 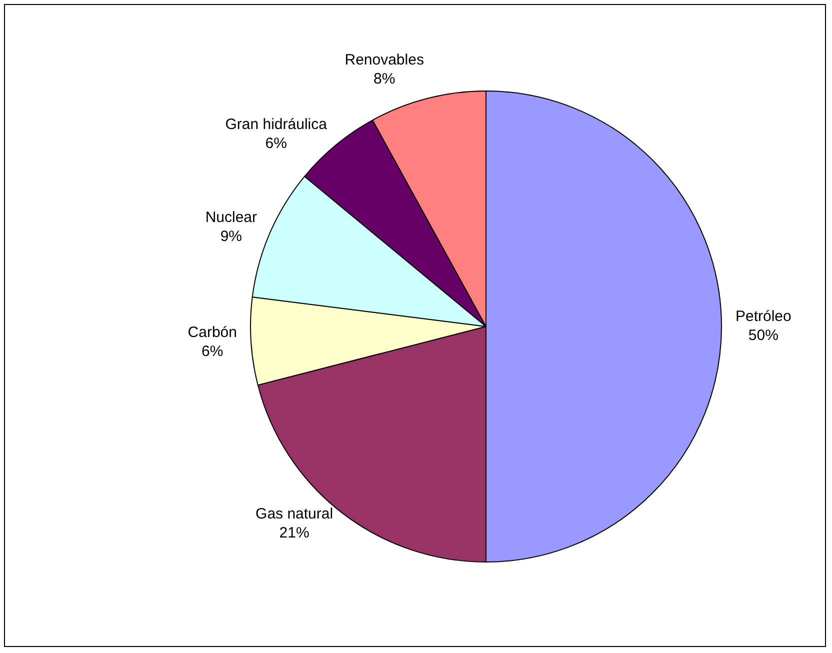 What do you see at coordinates (294, 533) in the screenshot?
I see `data-label: 21%` at bounding box center [294, 533].